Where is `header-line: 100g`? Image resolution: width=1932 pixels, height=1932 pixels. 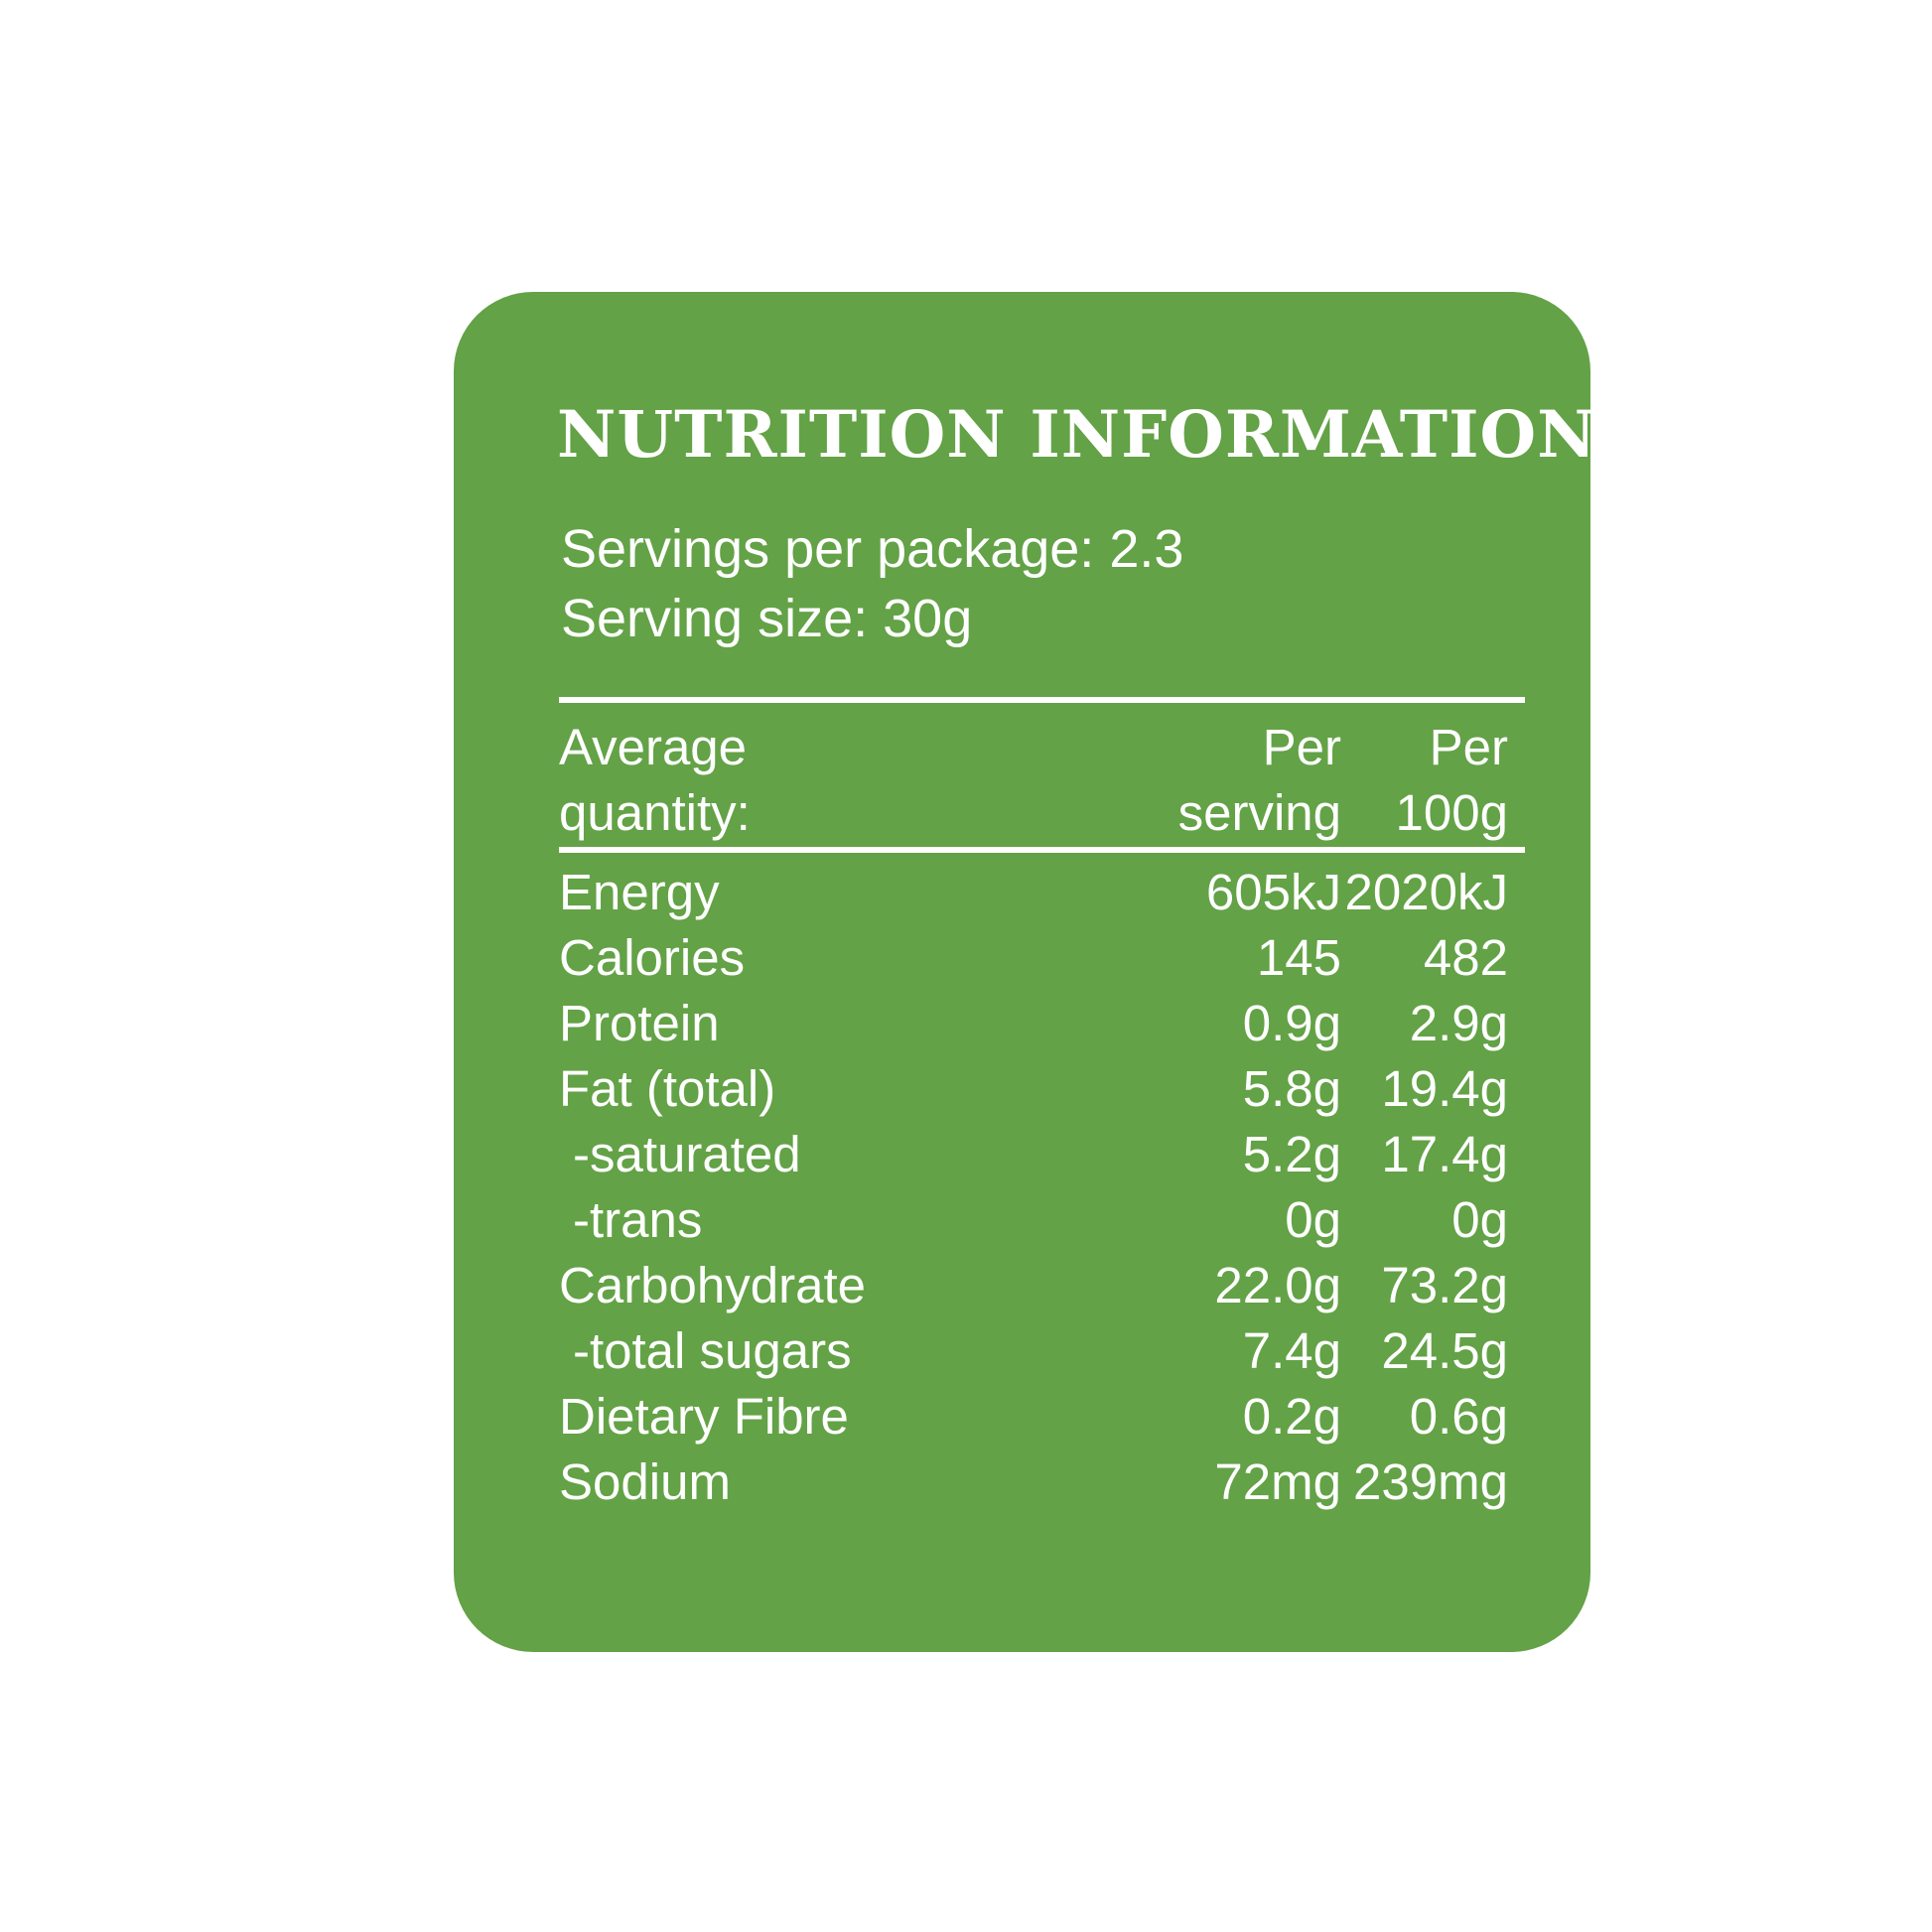 header-line: 100g is located at coordinates (1451, 813).